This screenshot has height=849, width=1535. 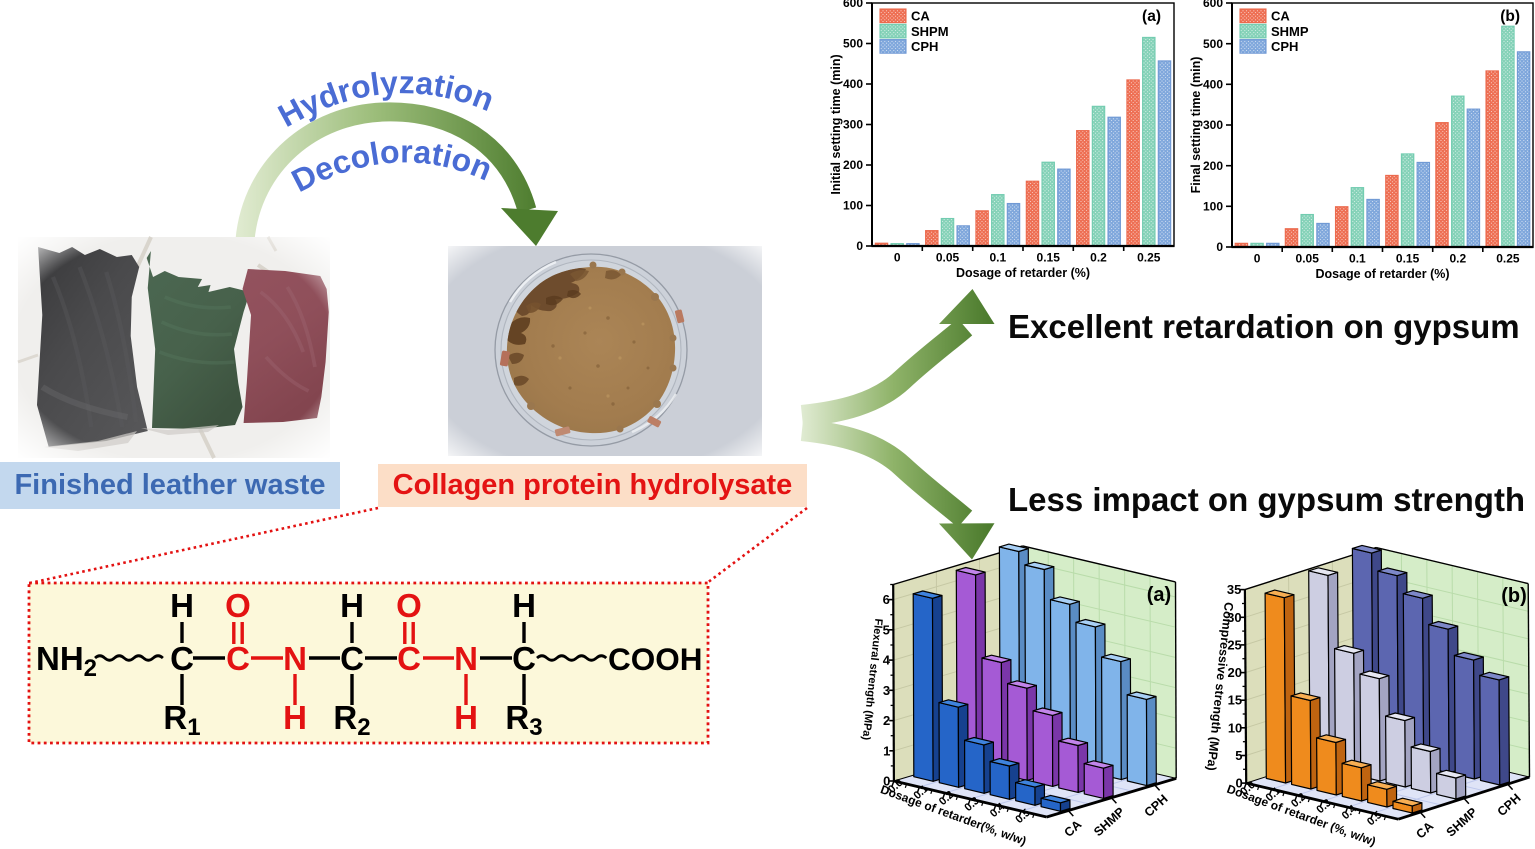 What do you see at coordinates (887, 660) in the screenshot?
I see `svg-text: 4` at bounding box center [887, 660].